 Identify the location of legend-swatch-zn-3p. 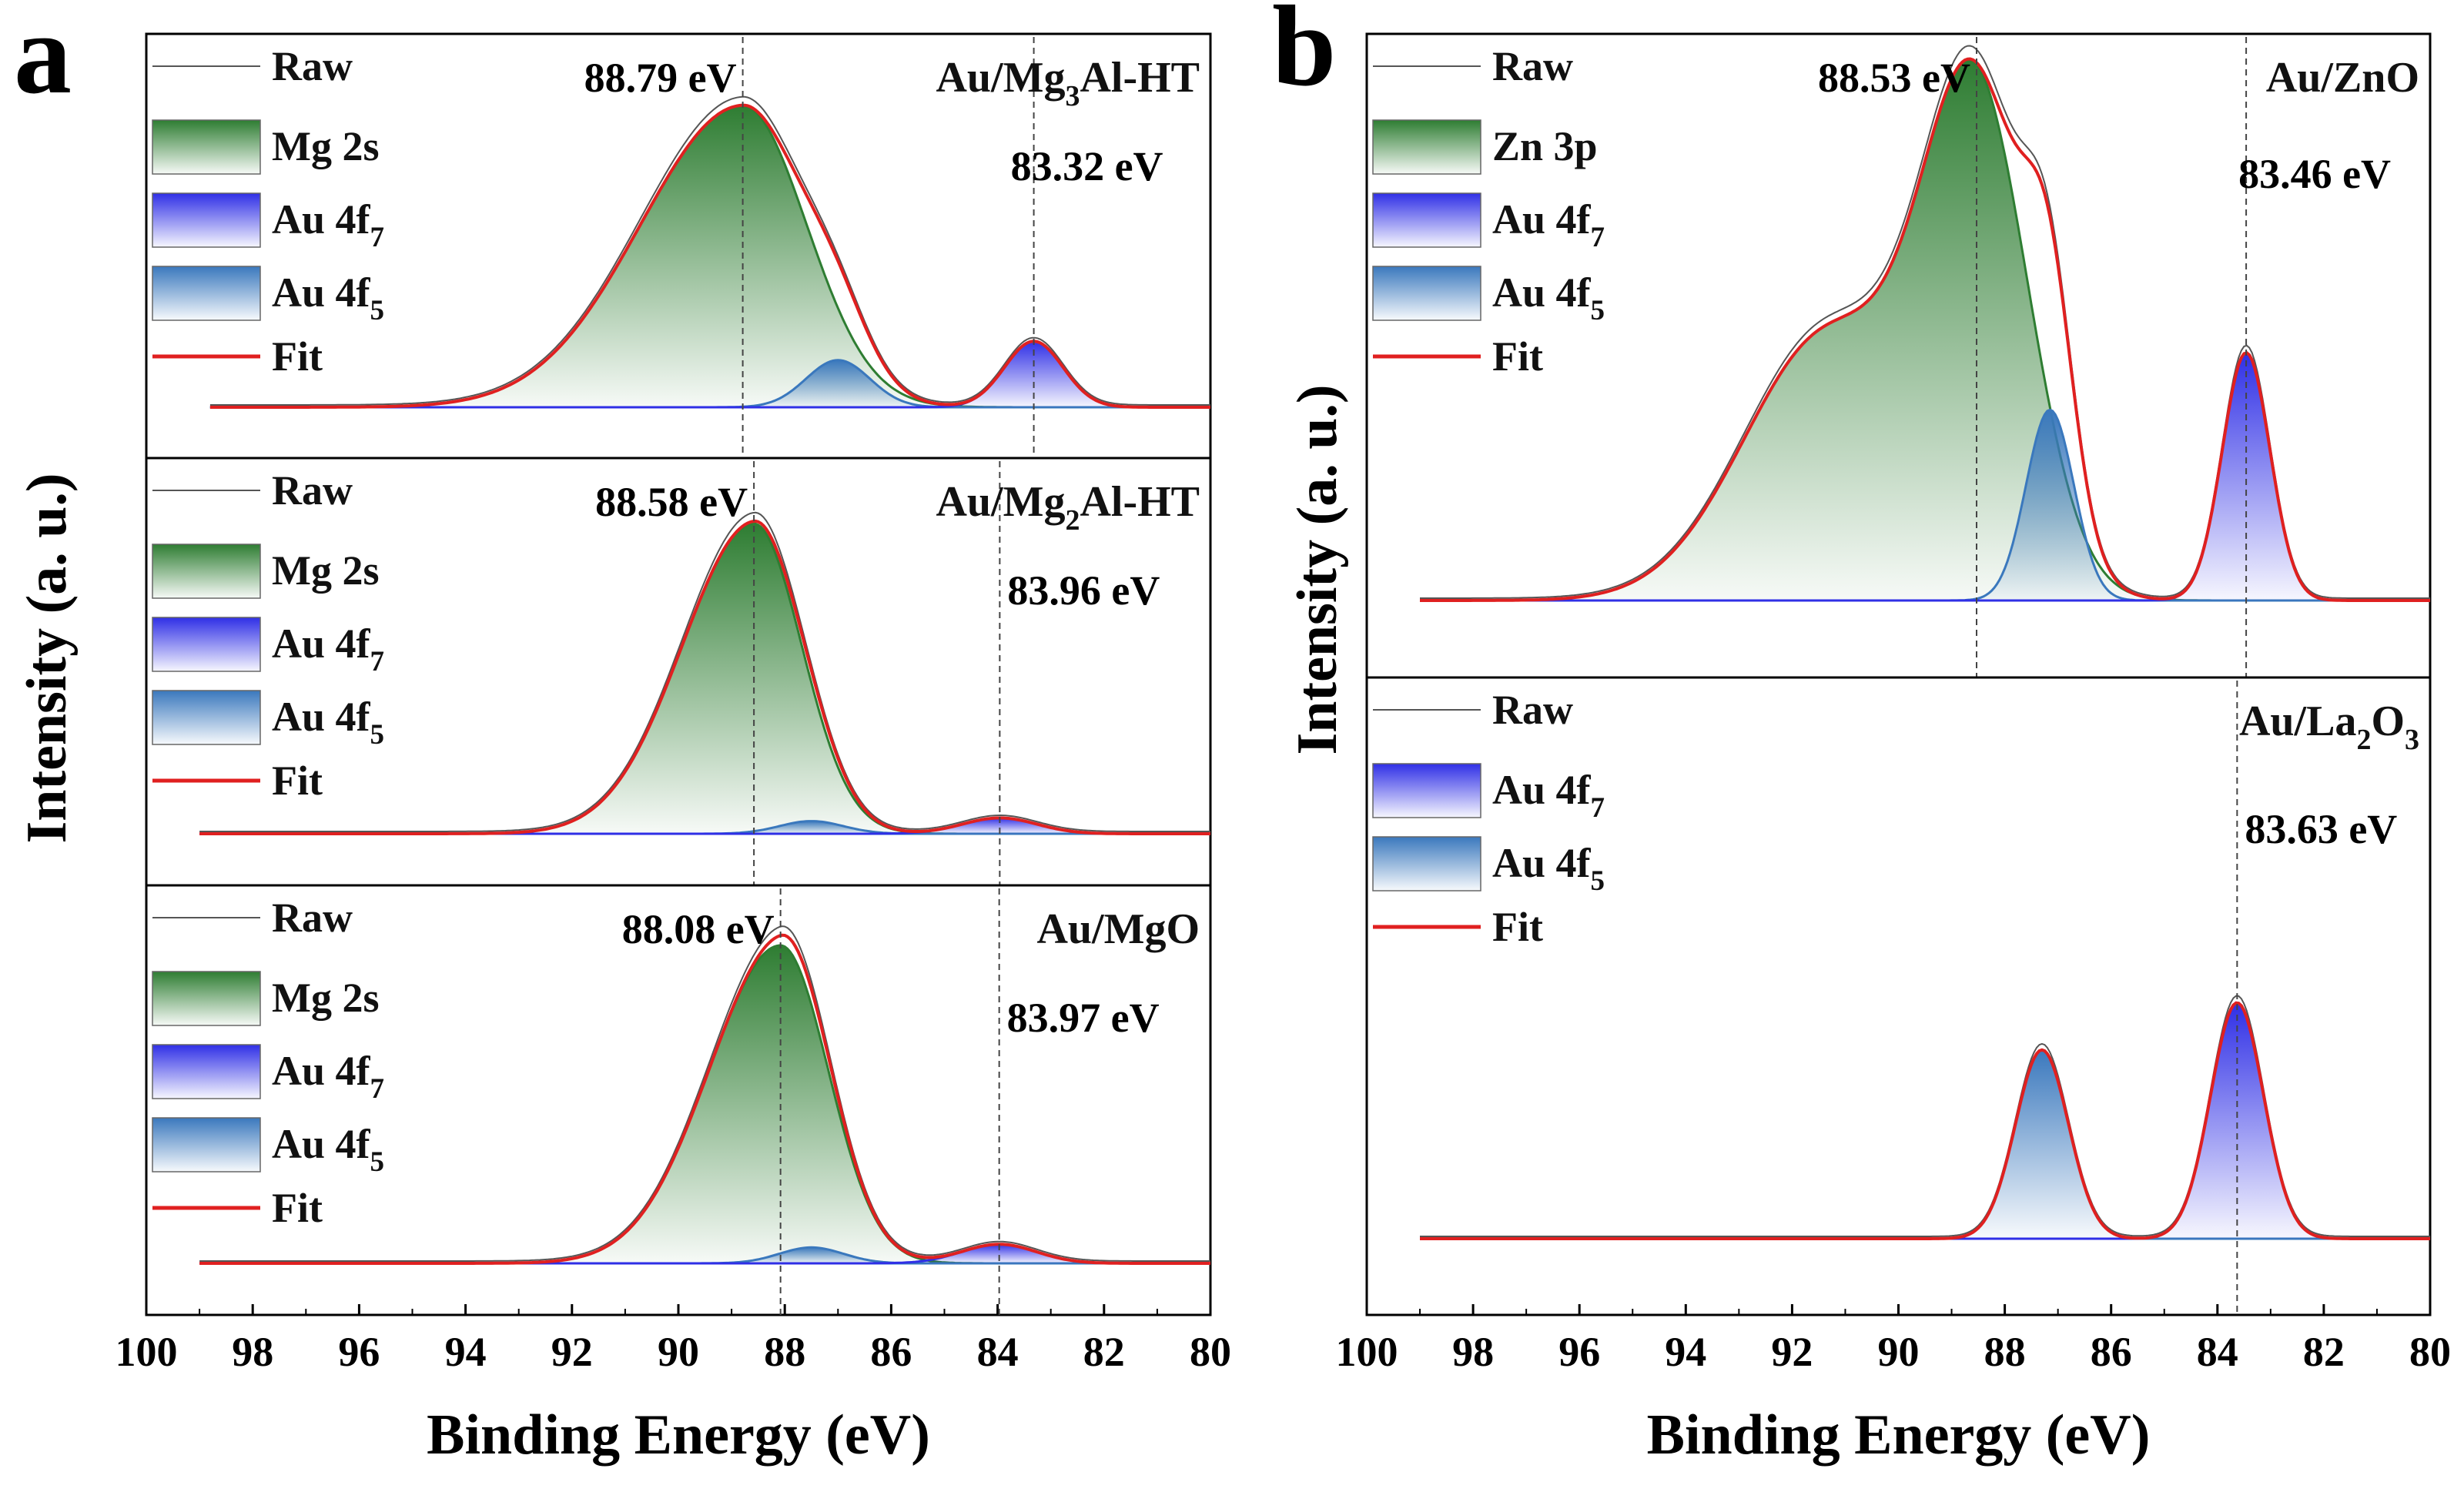
(1426, 147).